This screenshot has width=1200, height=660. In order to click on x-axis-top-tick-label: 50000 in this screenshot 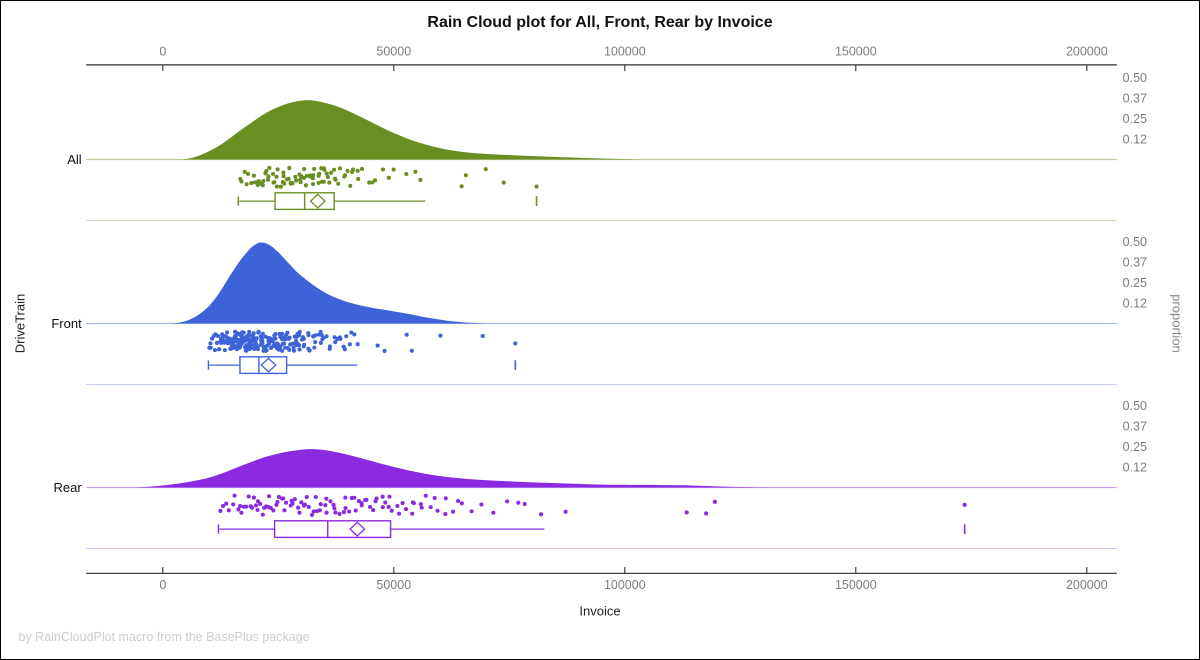, I will do `click(393, 51)`.